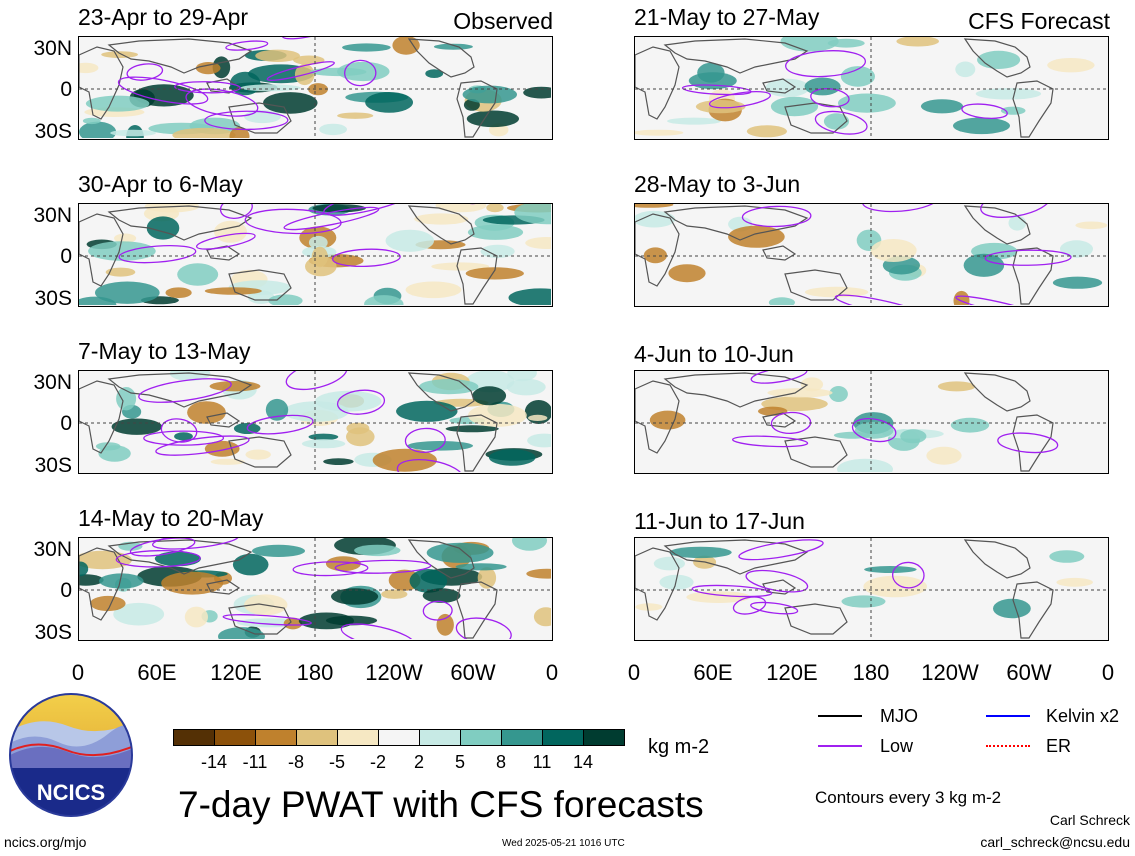  Describe the element at coordinates (377, 762) in the screenshot. I see `colorbar-tick-label: -2` at that location.